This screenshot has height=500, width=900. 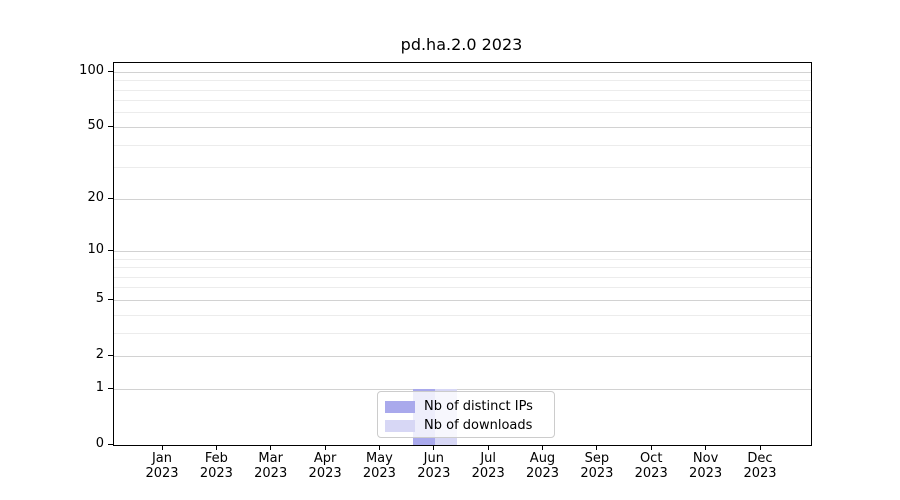 I want to click on x-tick-label: Feb 2023, so click(x=216, y=466).